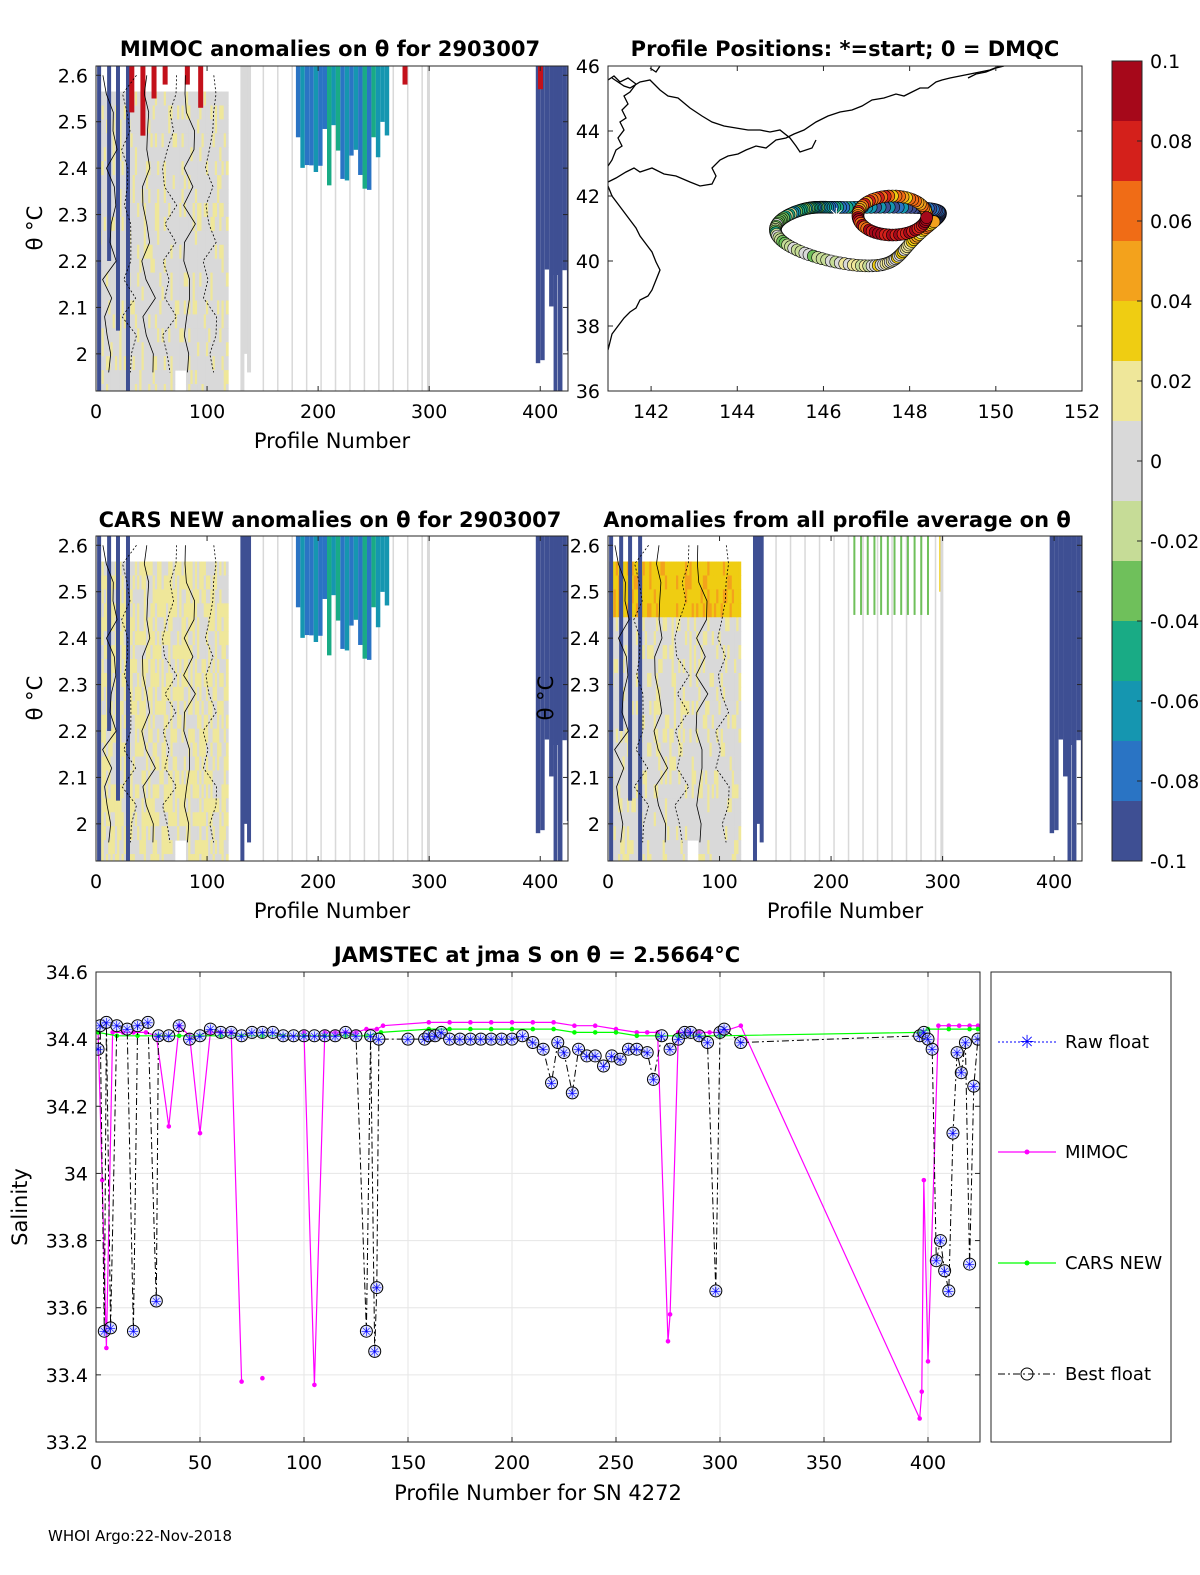 This screenshot has height=1575, width=1200. Describe the element at coordinates (1127, 291) in the screenshot. I see `colorbar-cell` at that location.